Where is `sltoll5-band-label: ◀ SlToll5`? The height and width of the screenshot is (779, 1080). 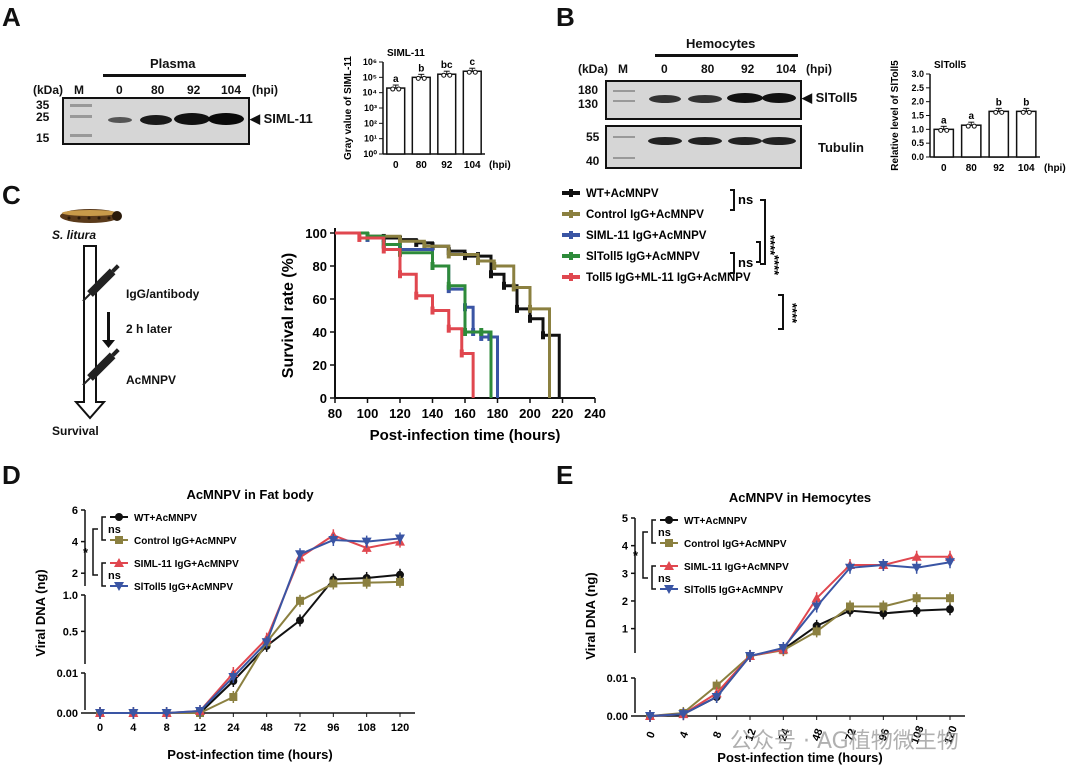 sltoll5-band-label: ◀ SlToll5 is located at coordinates (830, 97).